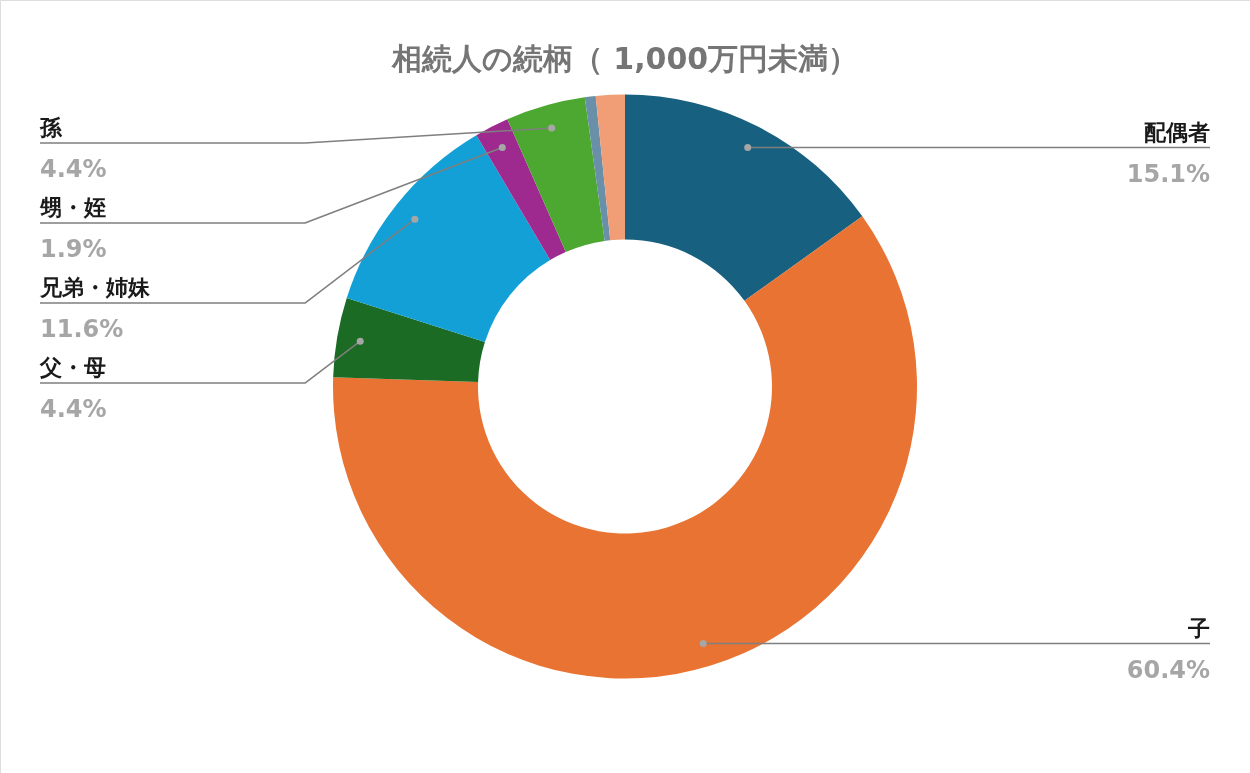  Describe the element at coordinates (73, 249) in the screenshot. I see `data-label: 1.9%` at that location.